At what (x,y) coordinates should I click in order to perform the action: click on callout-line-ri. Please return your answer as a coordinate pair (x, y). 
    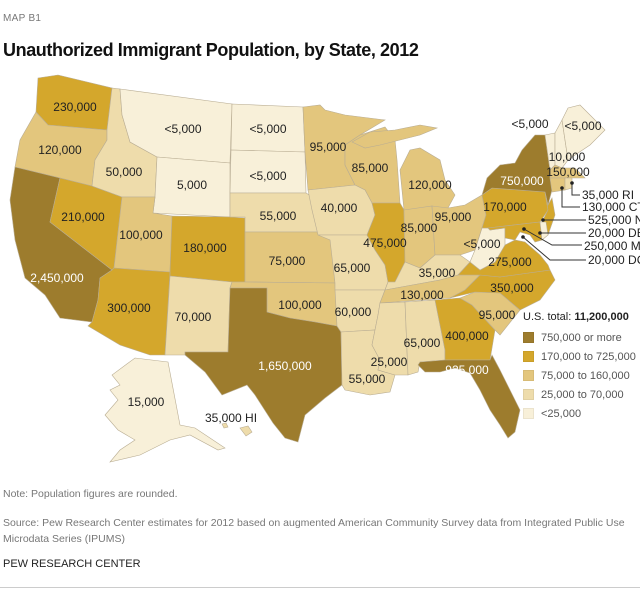
    Looking at the image, I should click on (575, 189).